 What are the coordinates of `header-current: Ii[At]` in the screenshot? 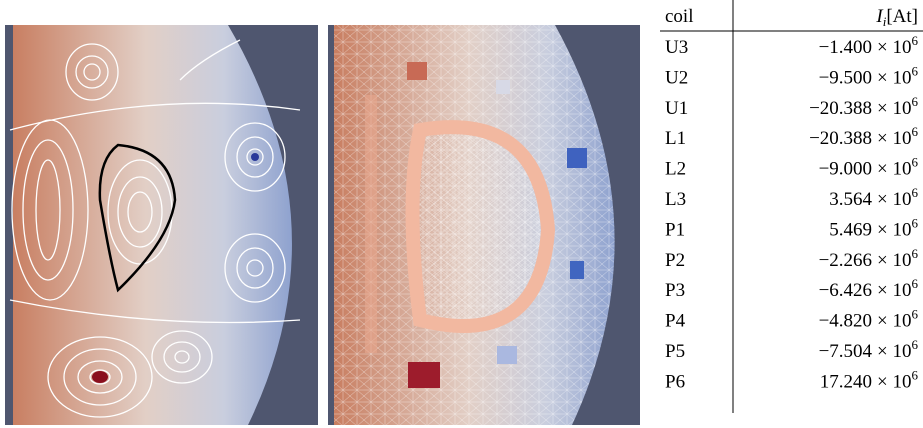 It's located at (896, 17).